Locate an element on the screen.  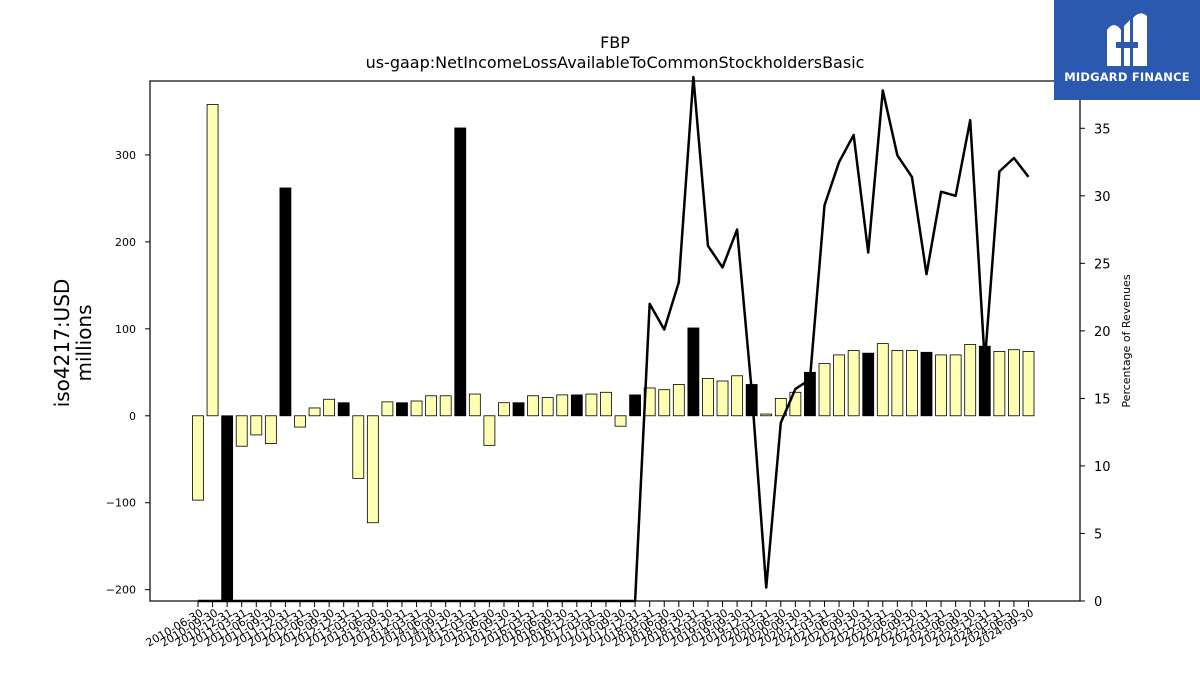
y-tick-label: 300 is located at coordinates (125, 155).